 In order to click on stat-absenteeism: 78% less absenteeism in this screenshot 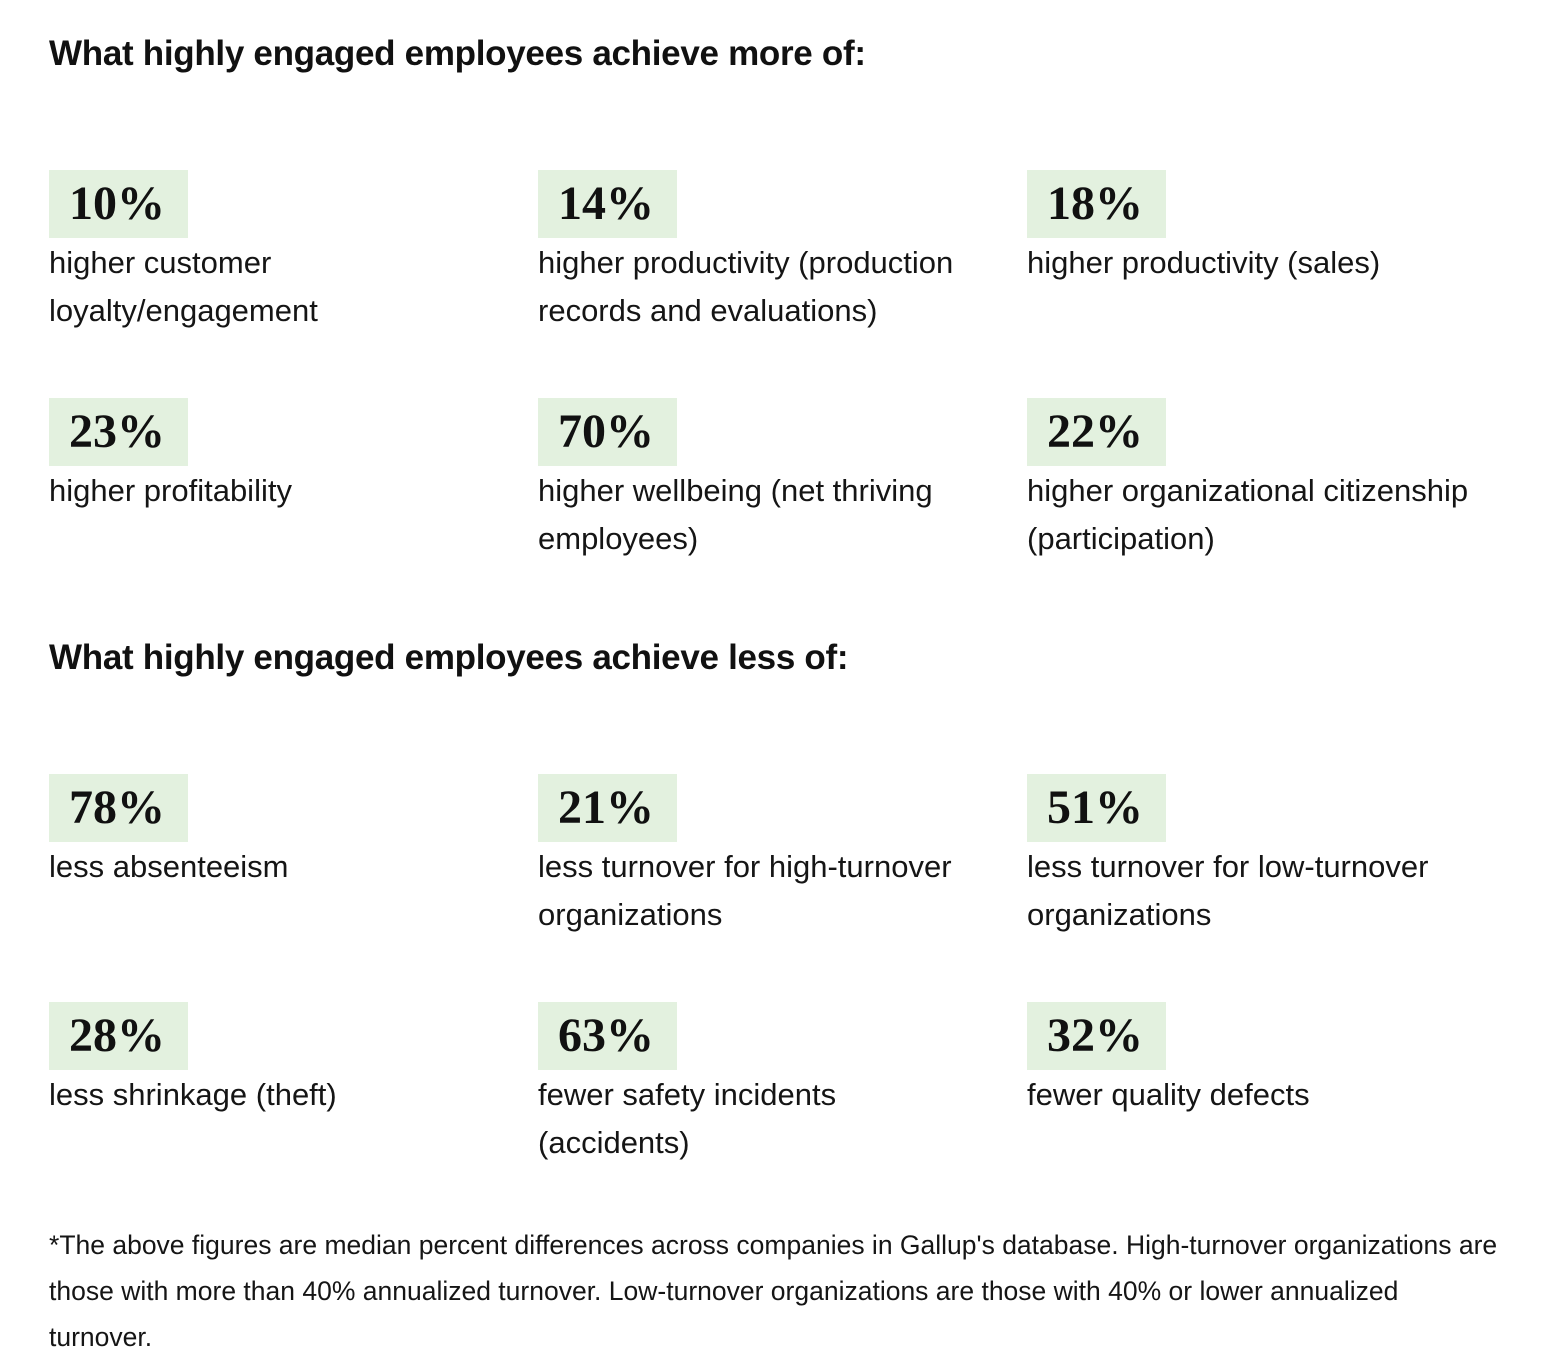, I will do `click(279, 832)`.